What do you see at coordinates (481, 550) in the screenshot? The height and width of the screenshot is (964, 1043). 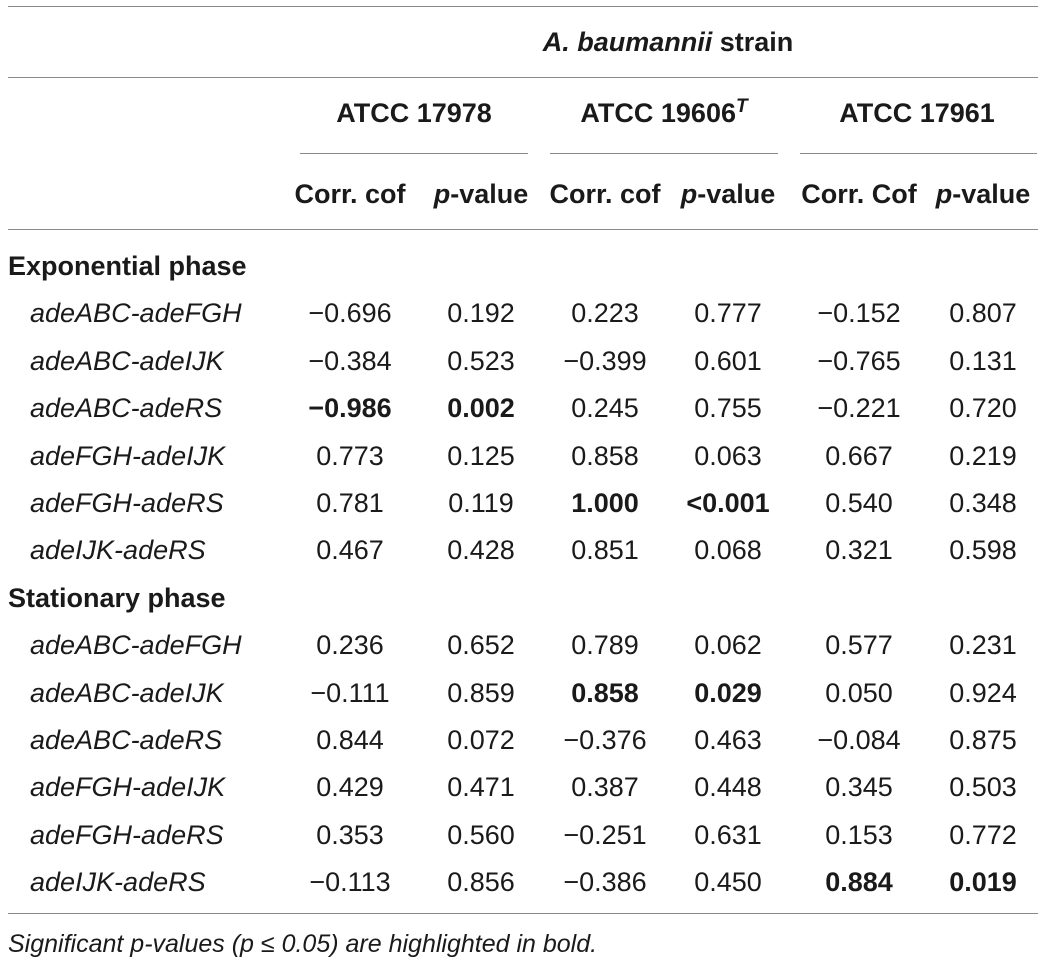 I see `cell-p-value: 0.428` at bounding box center [481, 550].